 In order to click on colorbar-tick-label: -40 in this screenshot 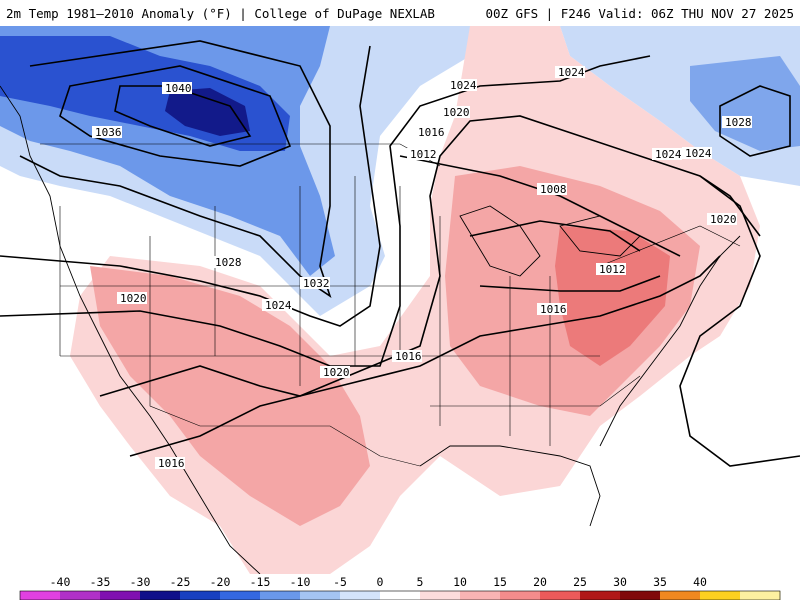, I will do `click(60, 582)`.